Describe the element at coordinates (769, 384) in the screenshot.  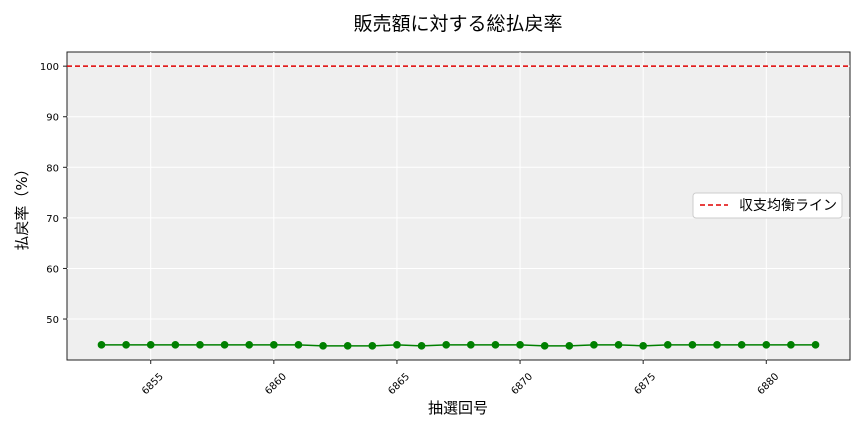
I see `x-tick-label: 6880` at that location.